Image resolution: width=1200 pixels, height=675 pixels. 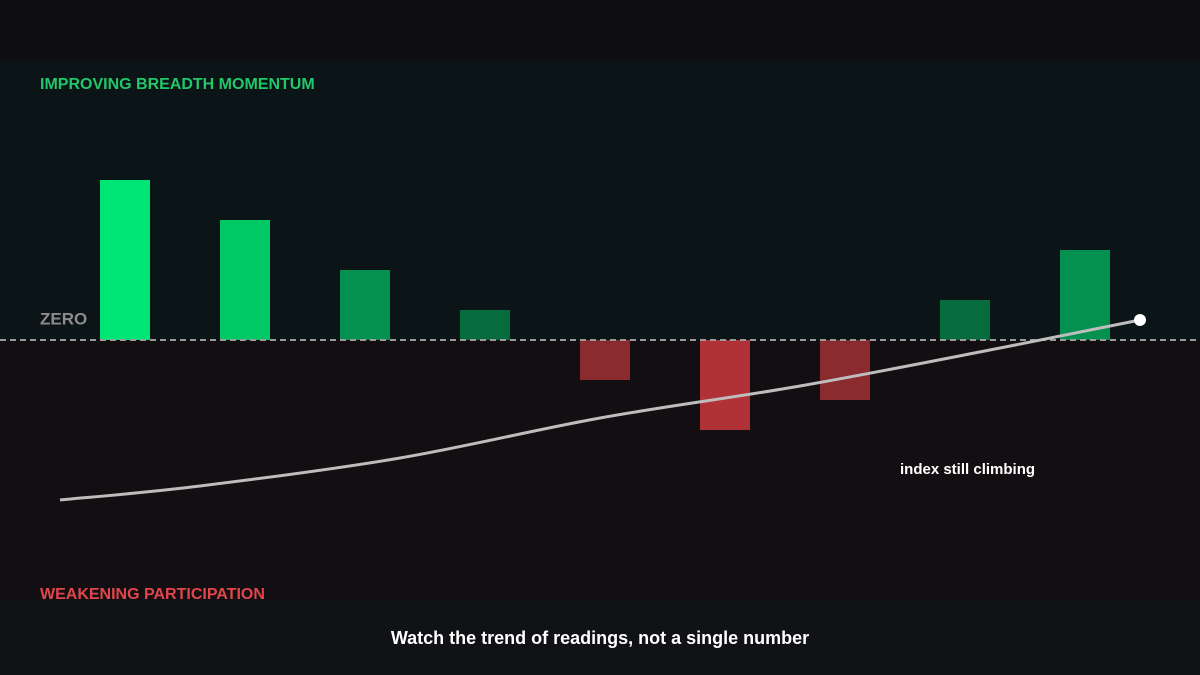 What do you see at coordinates (63, 318) in the screenshot?
I see `zero-label: ZERO` at bounding box center [63, 318].